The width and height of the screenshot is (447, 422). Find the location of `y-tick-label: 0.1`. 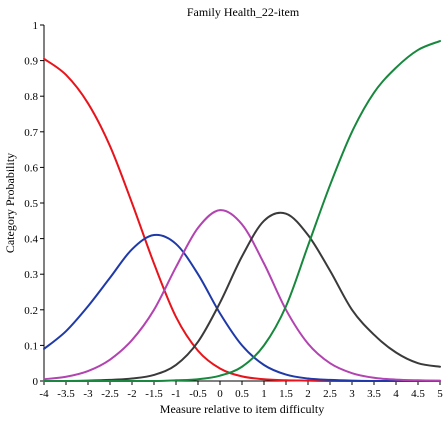

y-tick-label: 0.1 is located at coordinates (31, 346).